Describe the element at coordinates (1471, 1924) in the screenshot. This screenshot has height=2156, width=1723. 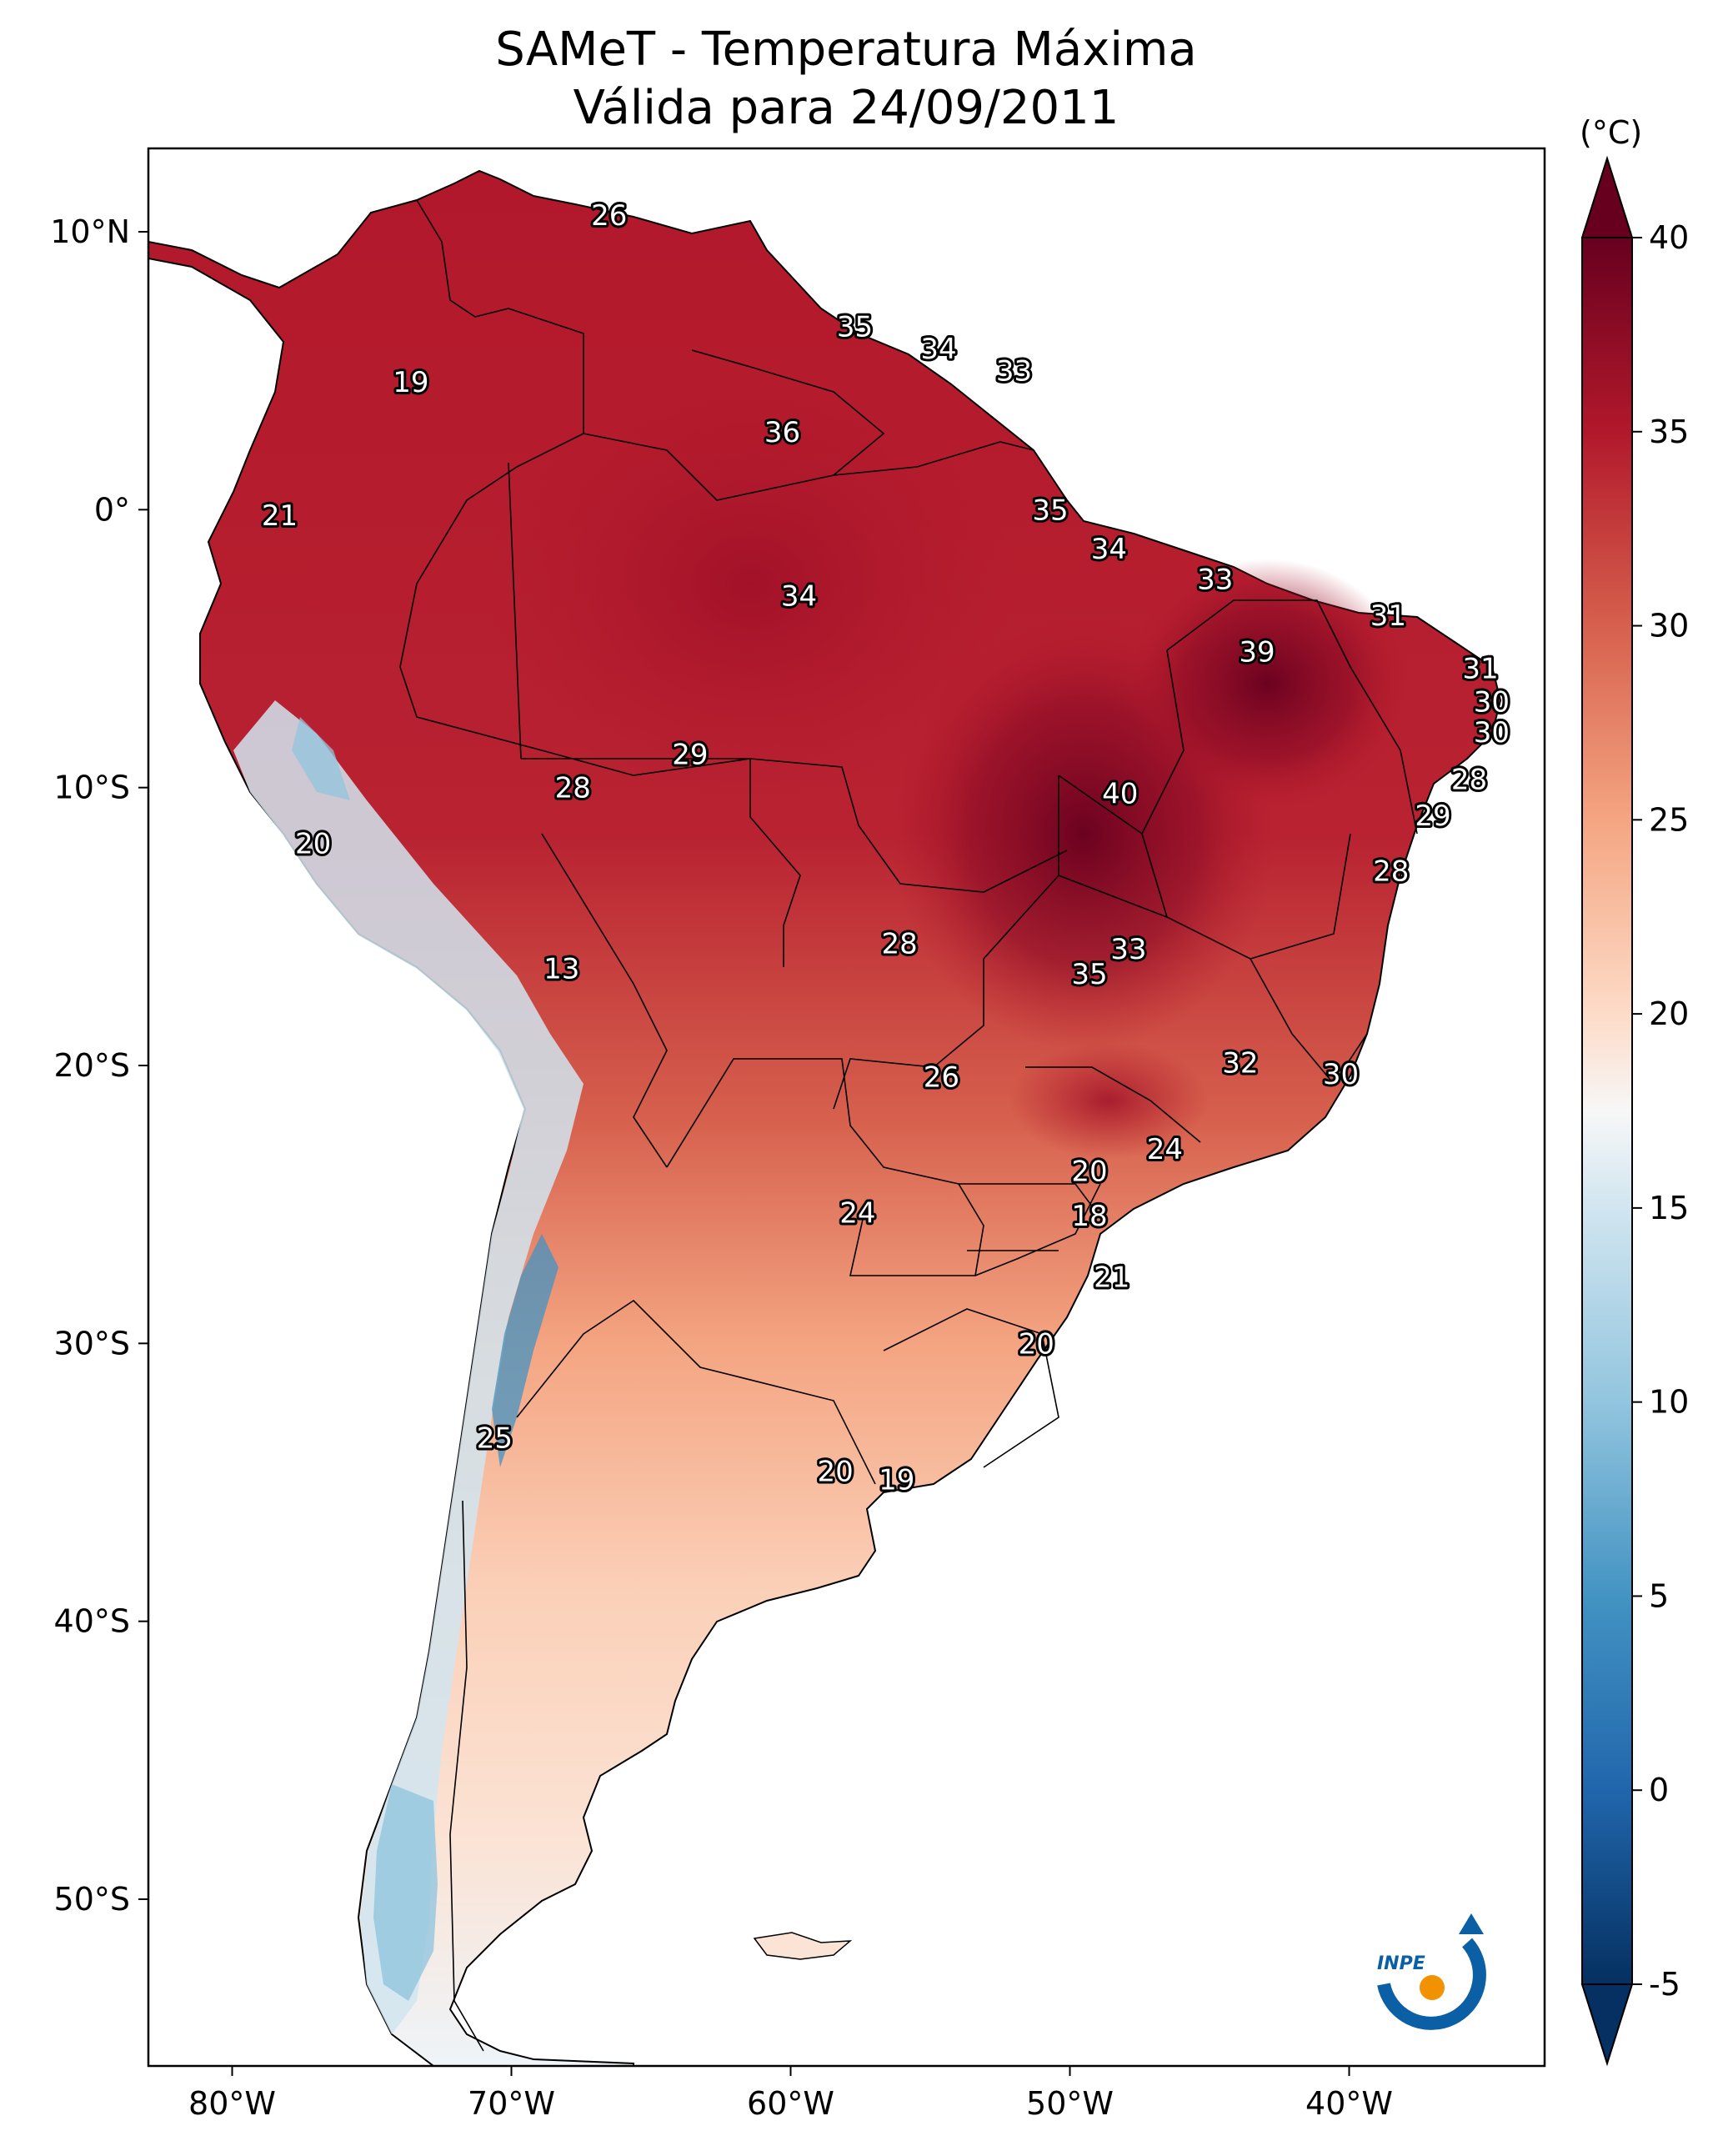
I see `inpe-logo-arrow` at that location.